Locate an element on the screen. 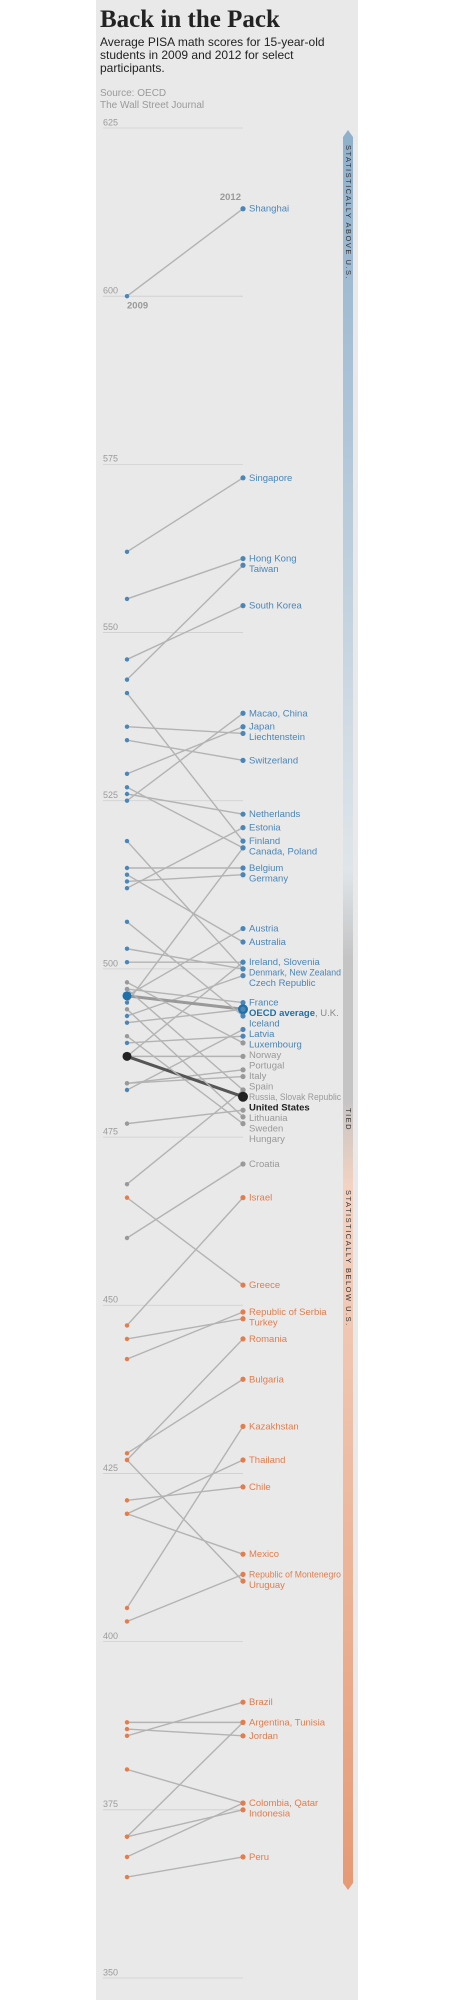 Image resolution: width=450 pixels, height=2000 pixels. country-label: Peru is located at coordinates (259, 1856).